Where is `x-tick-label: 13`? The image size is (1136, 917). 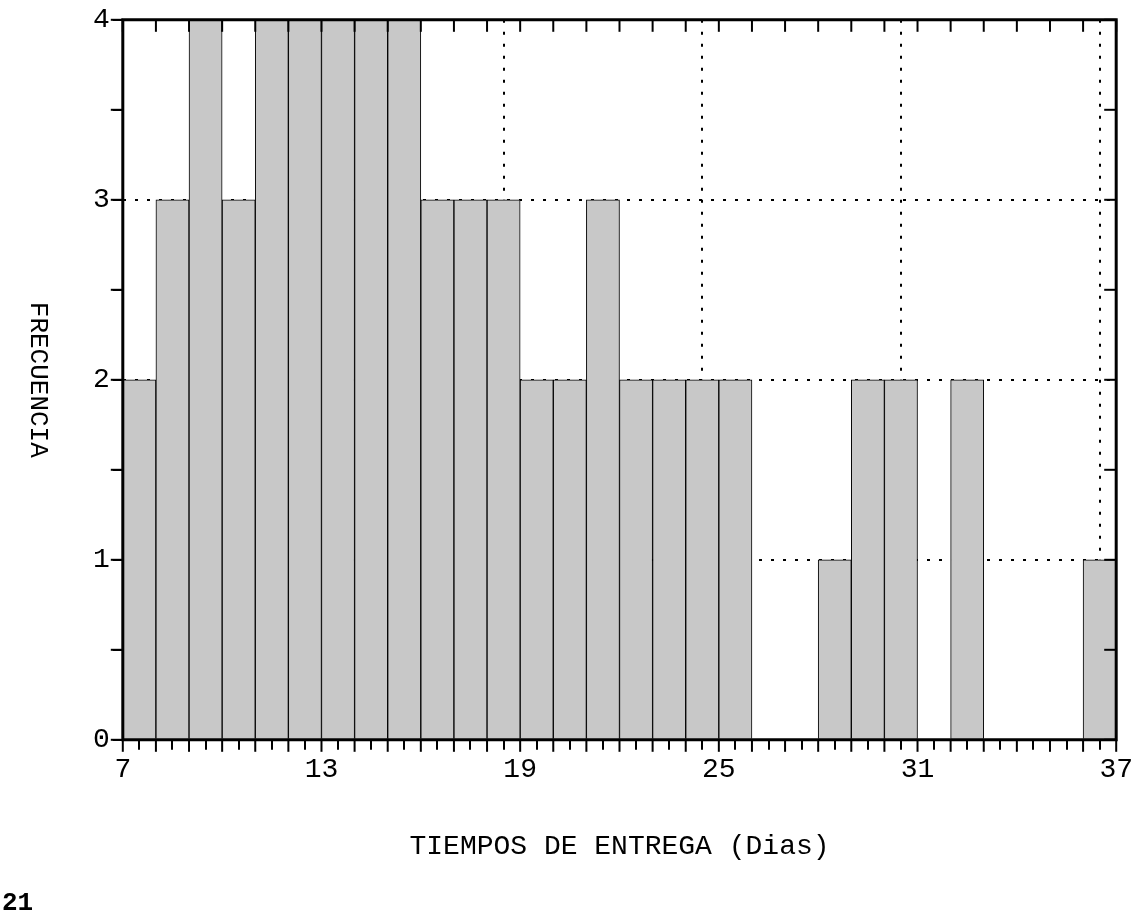
x-tick-label: 13 is located at coordinates (321, 770).